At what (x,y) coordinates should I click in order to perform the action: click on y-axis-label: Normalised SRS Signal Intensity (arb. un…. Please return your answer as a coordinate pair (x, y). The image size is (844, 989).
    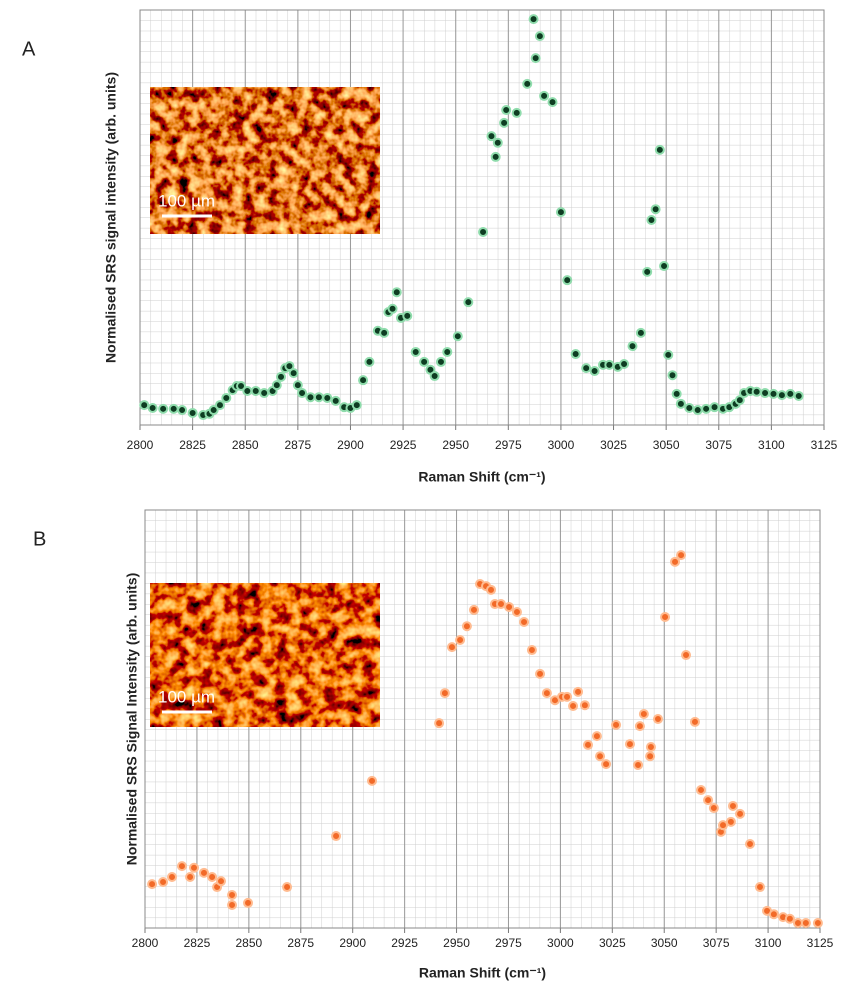
    Looking at the image, I should click on (132, 719).